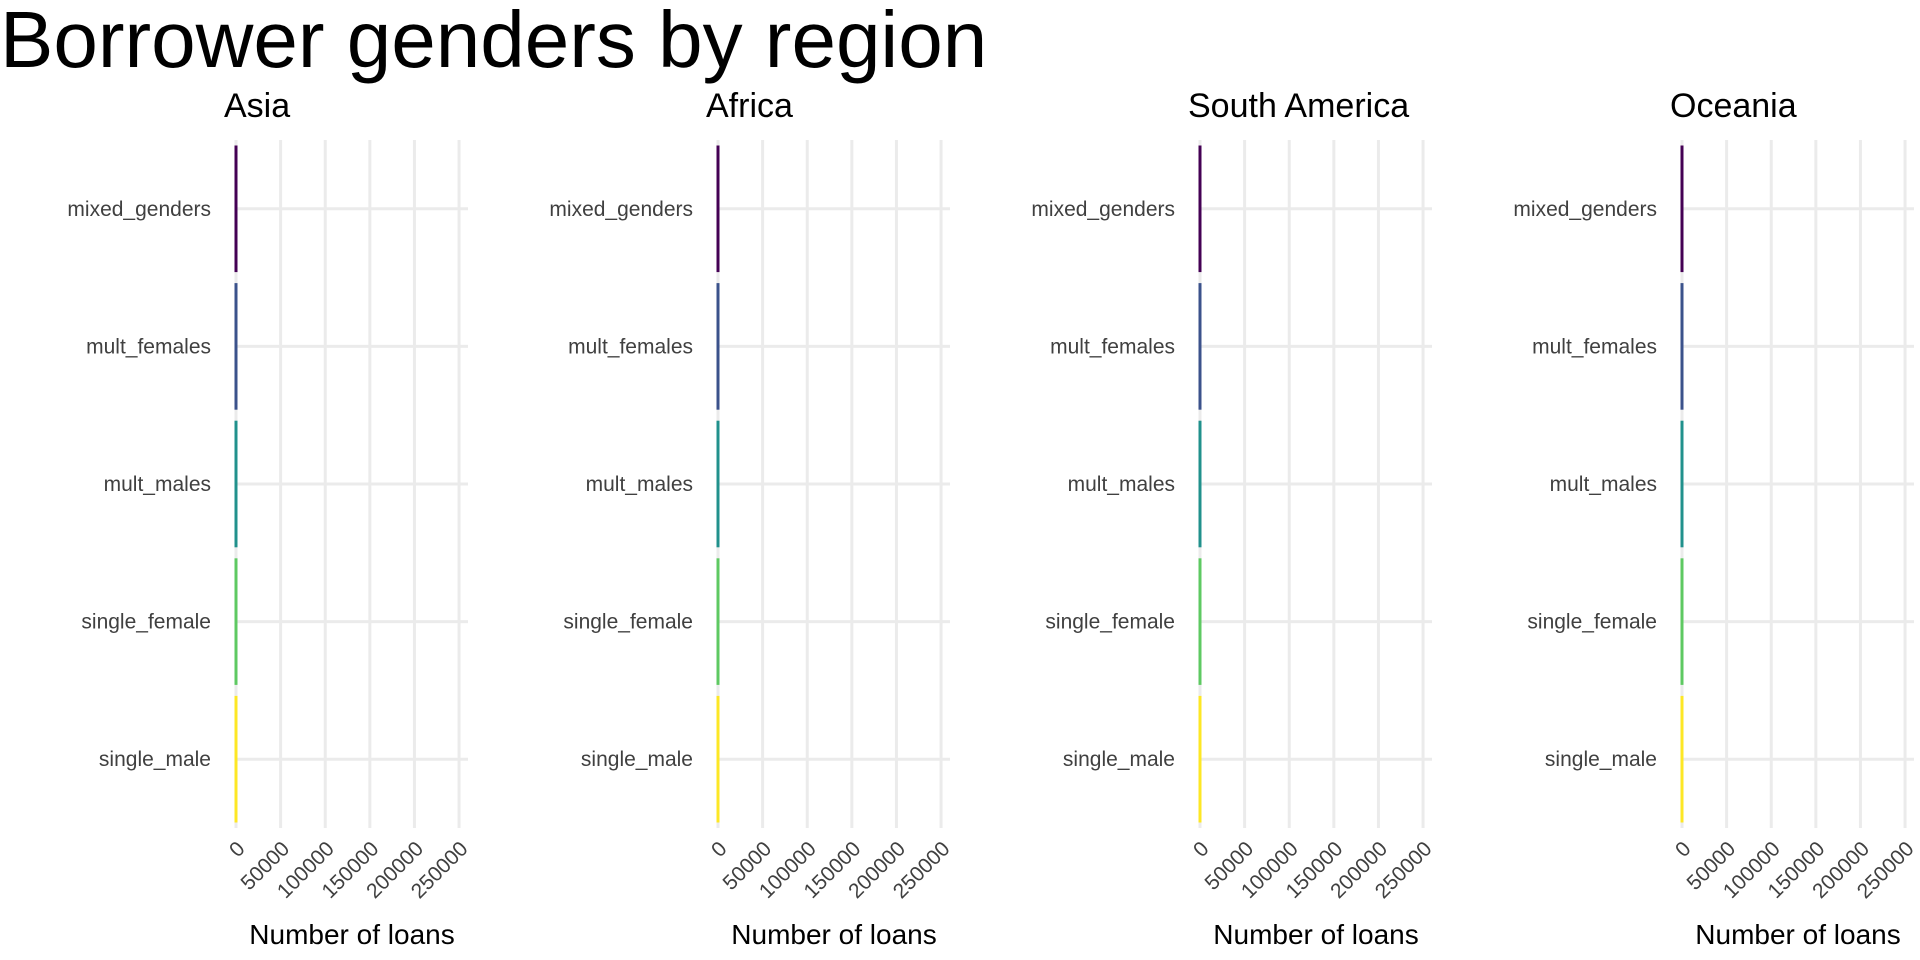 The image size is (1920, 960). What do you see at coordinates (1682, 209) in the screenshot?
I see `bar-oceania-mixed-genders` at bounding box center [1682, 209].